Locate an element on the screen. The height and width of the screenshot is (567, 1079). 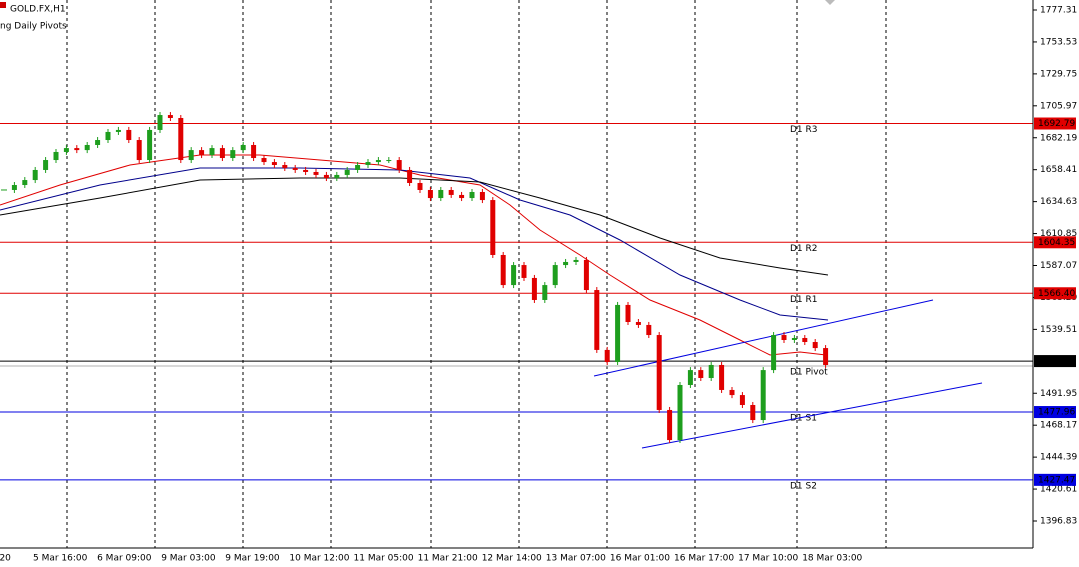
x-tick-label: 17 Mar 10:00 is located at coordinates (768, 559).